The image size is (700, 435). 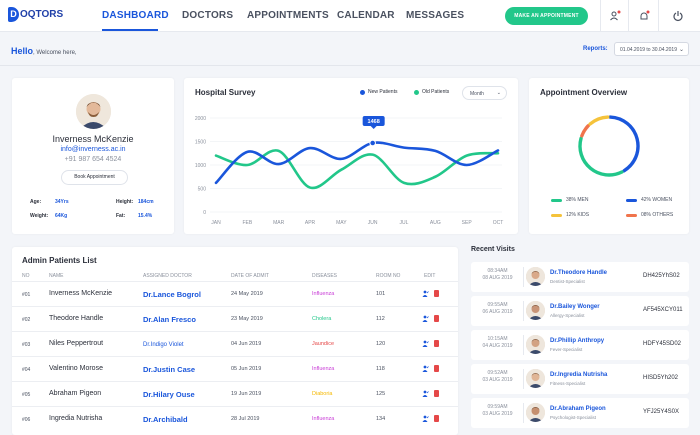 What do you see at coordinates (169, 394) in the screenshot?
I see `assigned-doctor-link: Dr.Hilary Ouse` at bounding box center [169, 394].